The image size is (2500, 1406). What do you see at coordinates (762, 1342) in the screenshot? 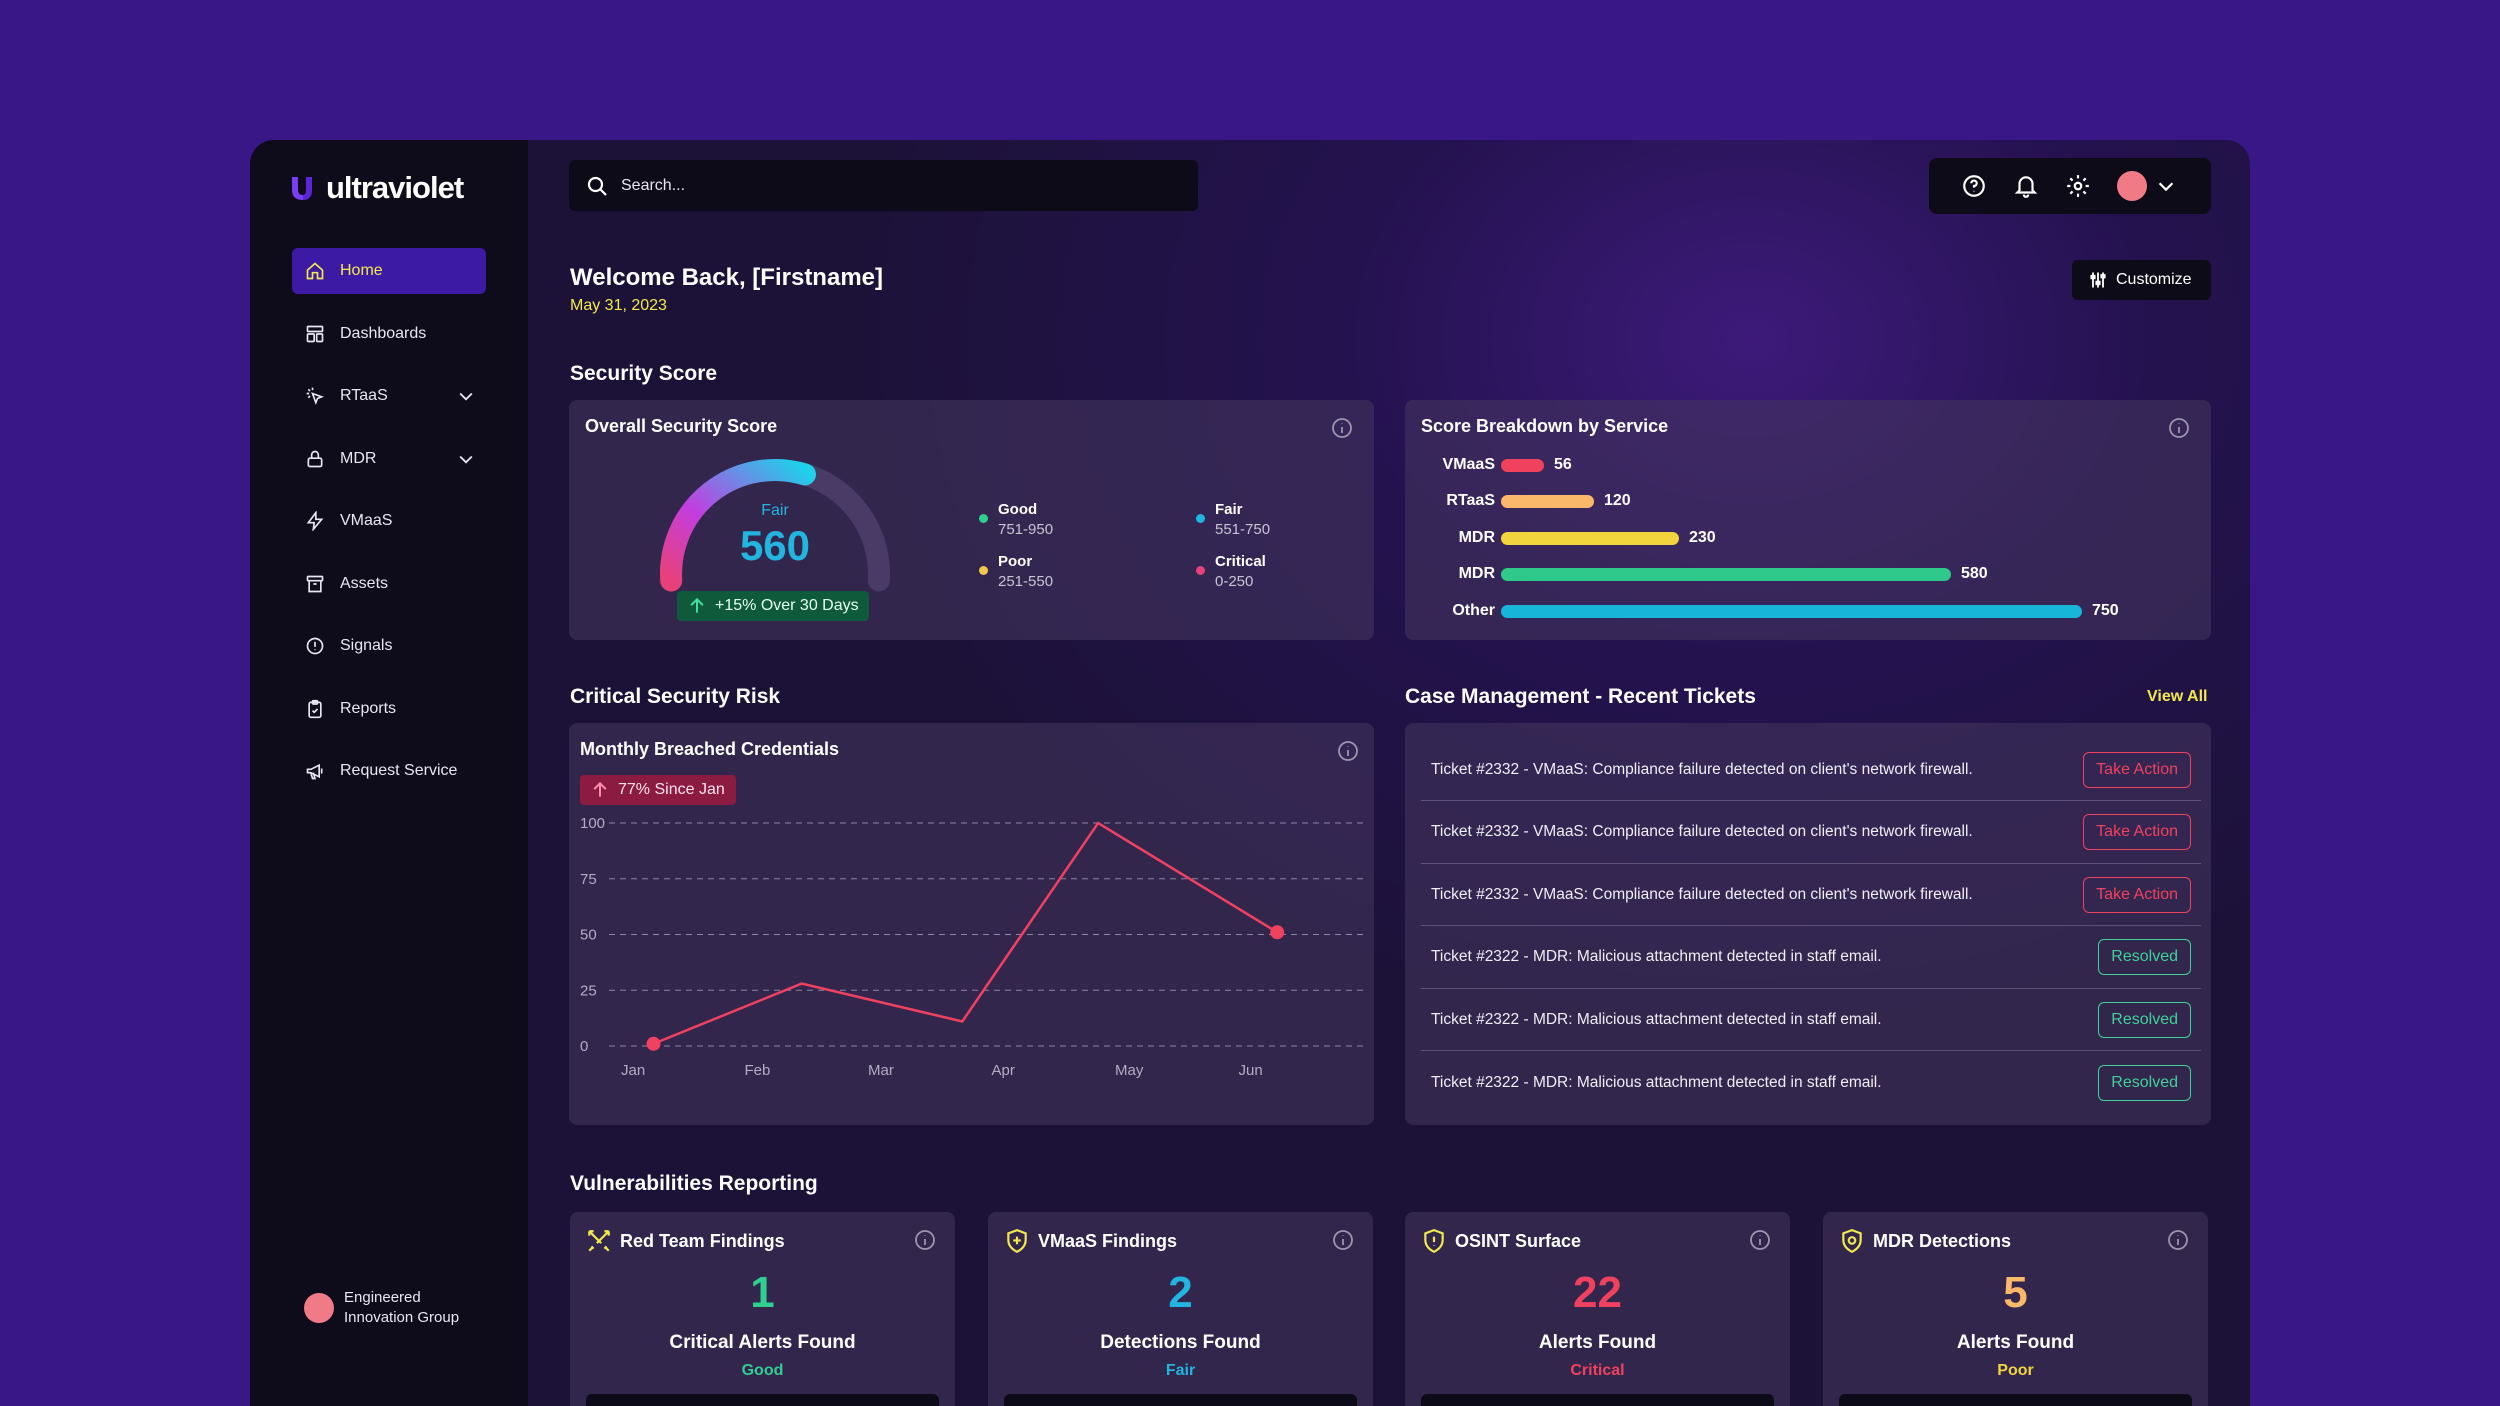
I see `vuln-label: Critical Alerts Found` at bounding box center [762, 1342].